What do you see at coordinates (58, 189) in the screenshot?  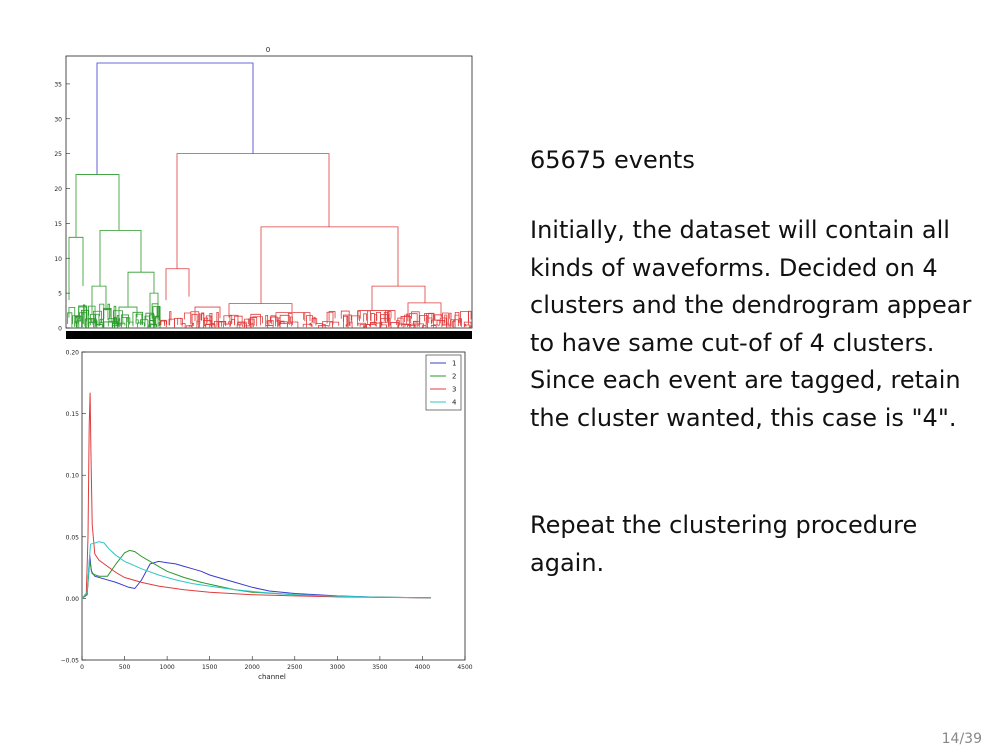 I see `dendrogram-y-tick-label: 20` at bounding box center [58, 189].